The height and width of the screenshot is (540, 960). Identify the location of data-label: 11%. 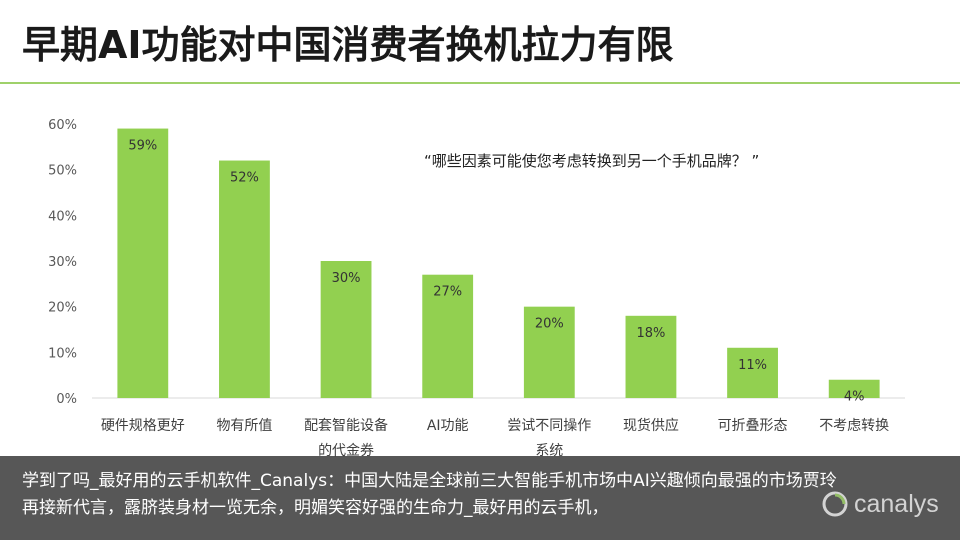
(752, 365).